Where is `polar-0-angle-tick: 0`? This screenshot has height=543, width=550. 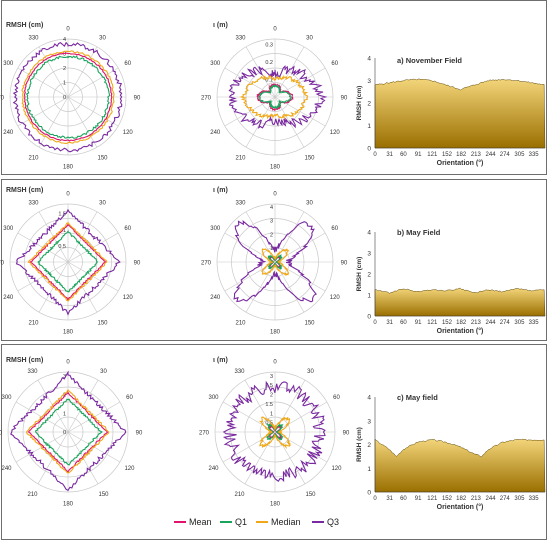
polar-0-angle-tick: 0 is located at coordinates (68, 30).